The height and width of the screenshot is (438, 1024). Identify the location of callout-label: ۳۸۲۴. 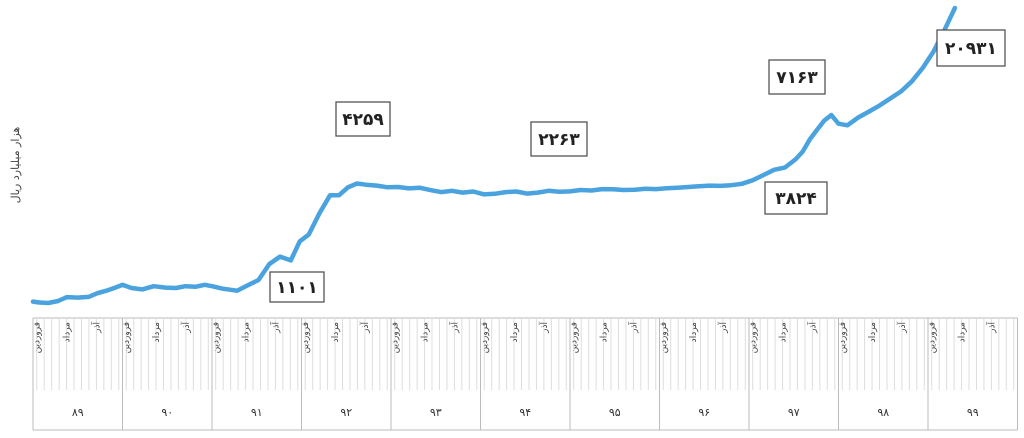
(796, 199).